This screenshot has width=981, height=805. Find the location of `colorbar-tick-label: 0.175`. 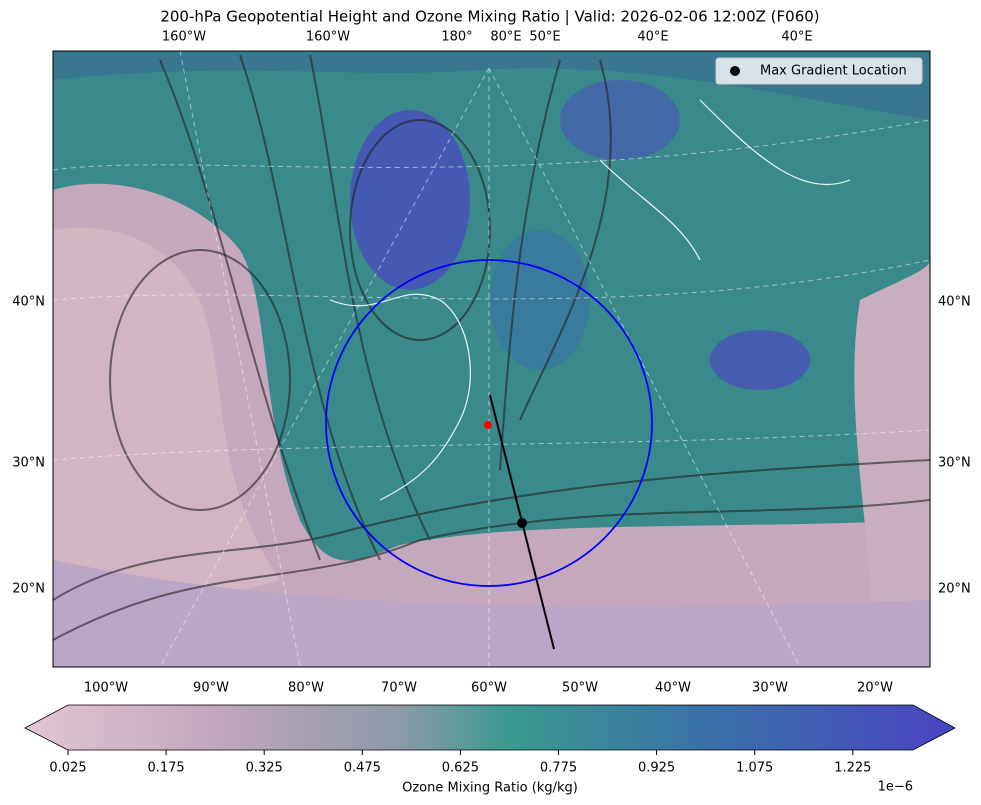

colorbar-tick-label: 0.175 is located at coordinates (165, 768).